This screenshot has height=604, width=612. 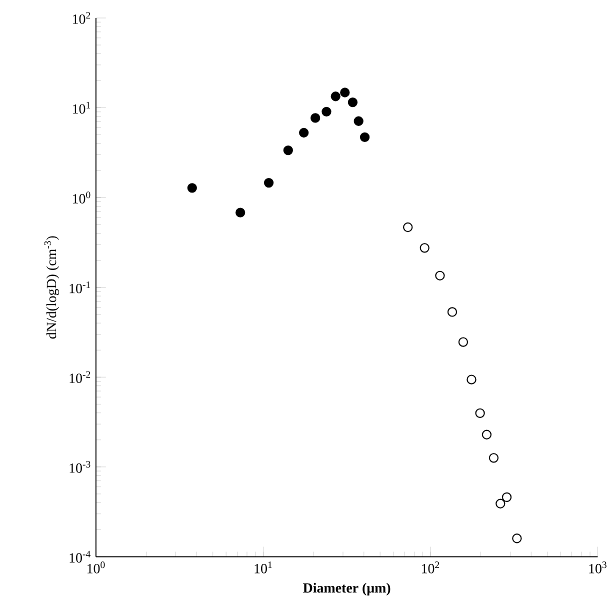 What do you see at coordinates (597, 568) in the screenshot?
I see `x-tick-label: 10$^{3}$` at bounding box center [597, 568].